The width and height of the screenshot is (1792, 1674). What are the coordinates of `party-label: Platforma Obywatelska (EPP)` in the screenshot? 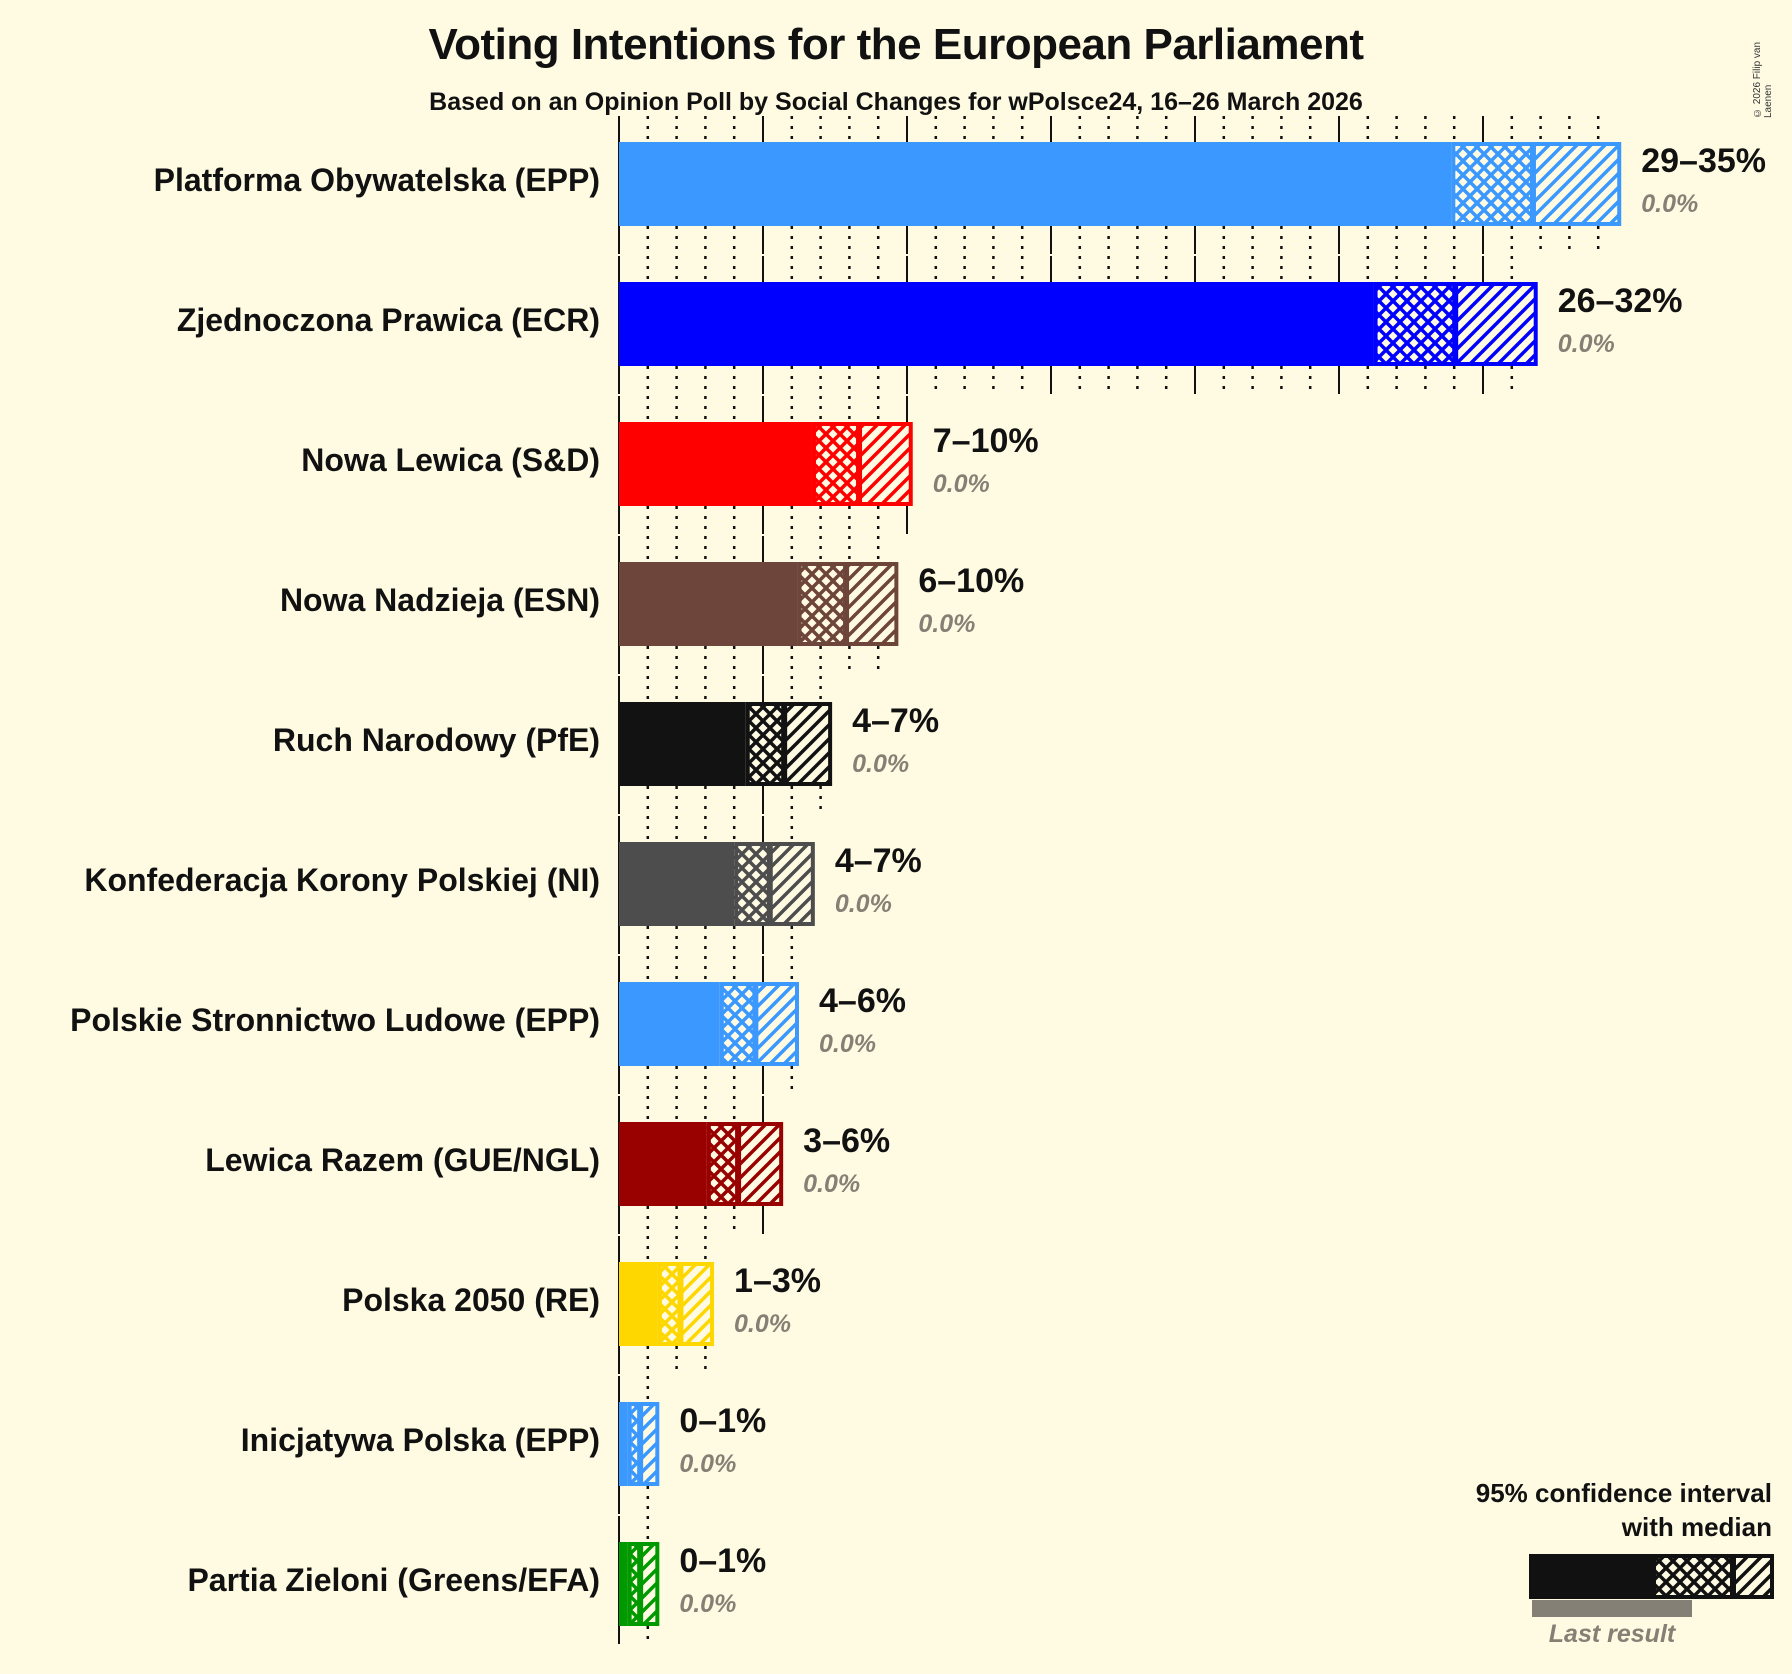 It's located at (376, 180).